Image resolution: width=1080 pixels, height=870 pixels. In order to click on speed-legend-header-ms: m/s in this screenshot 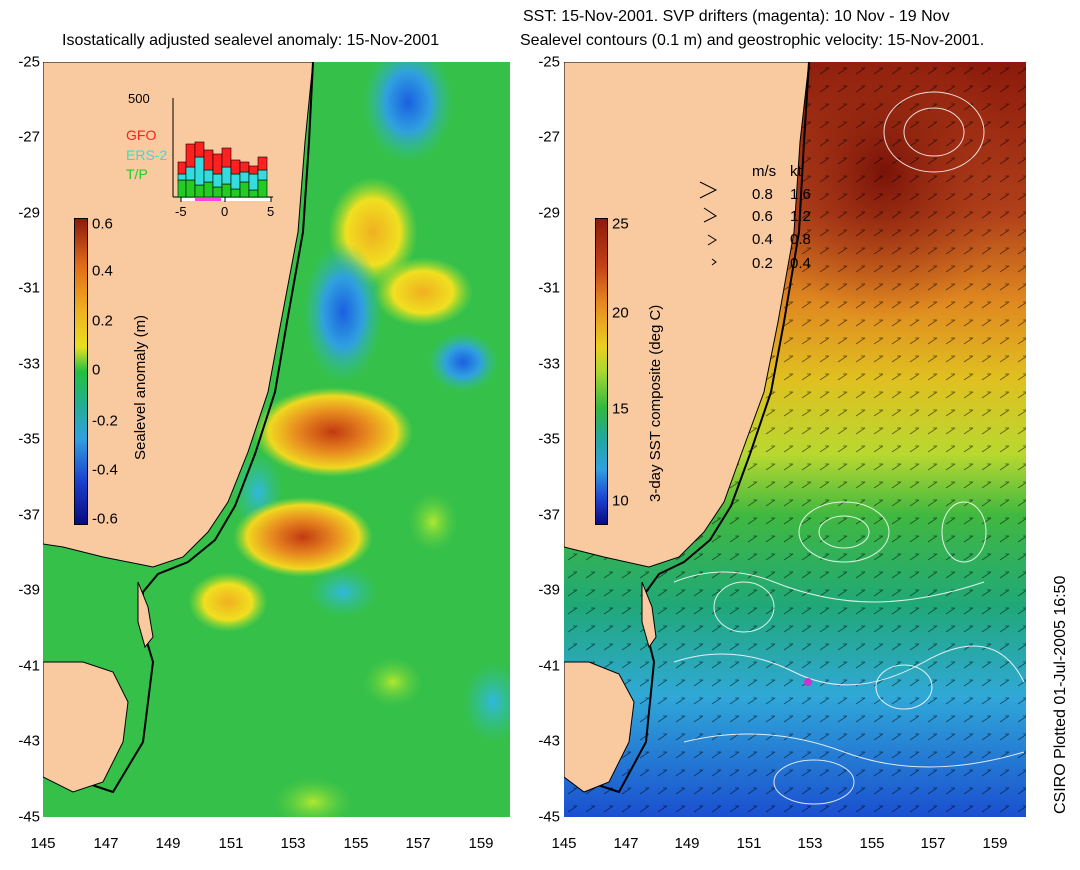, I will do `click(764, 171)`.